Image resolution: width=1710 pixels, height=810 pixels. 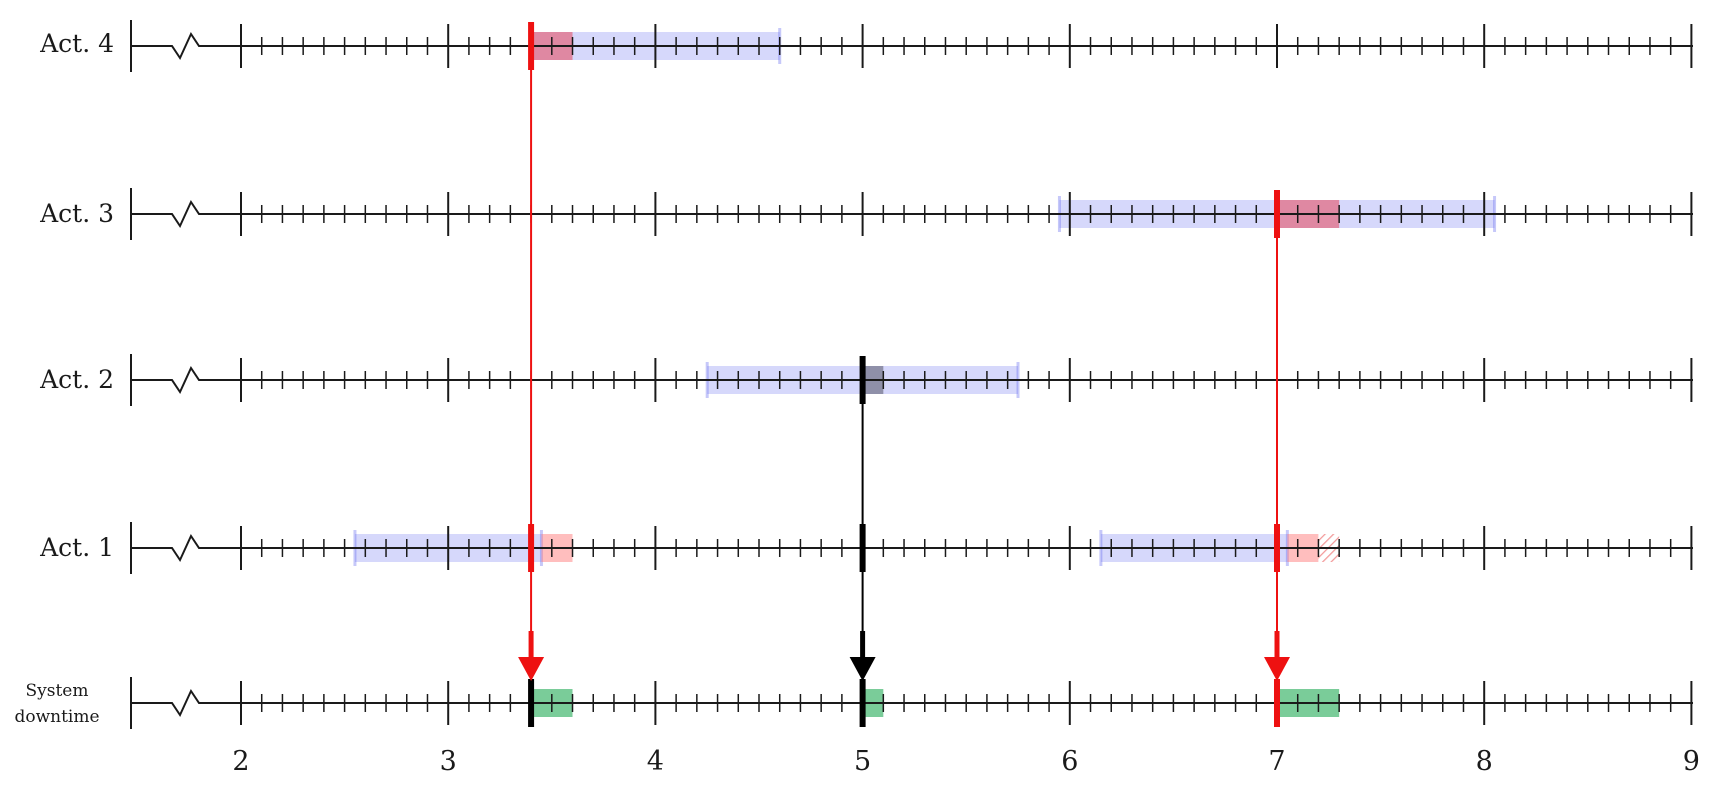 I want to click on row-label-act2: Act. 2, so click(x=76, y=379).